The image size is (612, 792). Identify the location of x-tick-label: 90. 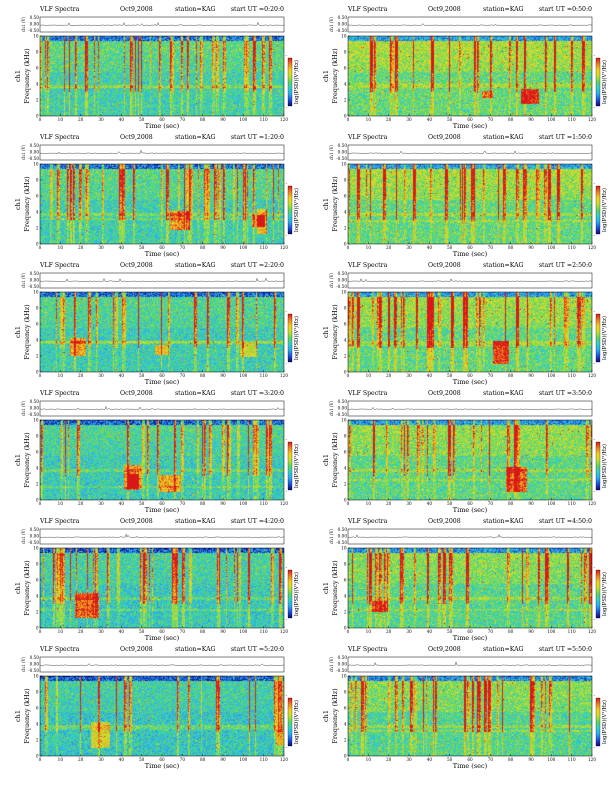
(223, 759).